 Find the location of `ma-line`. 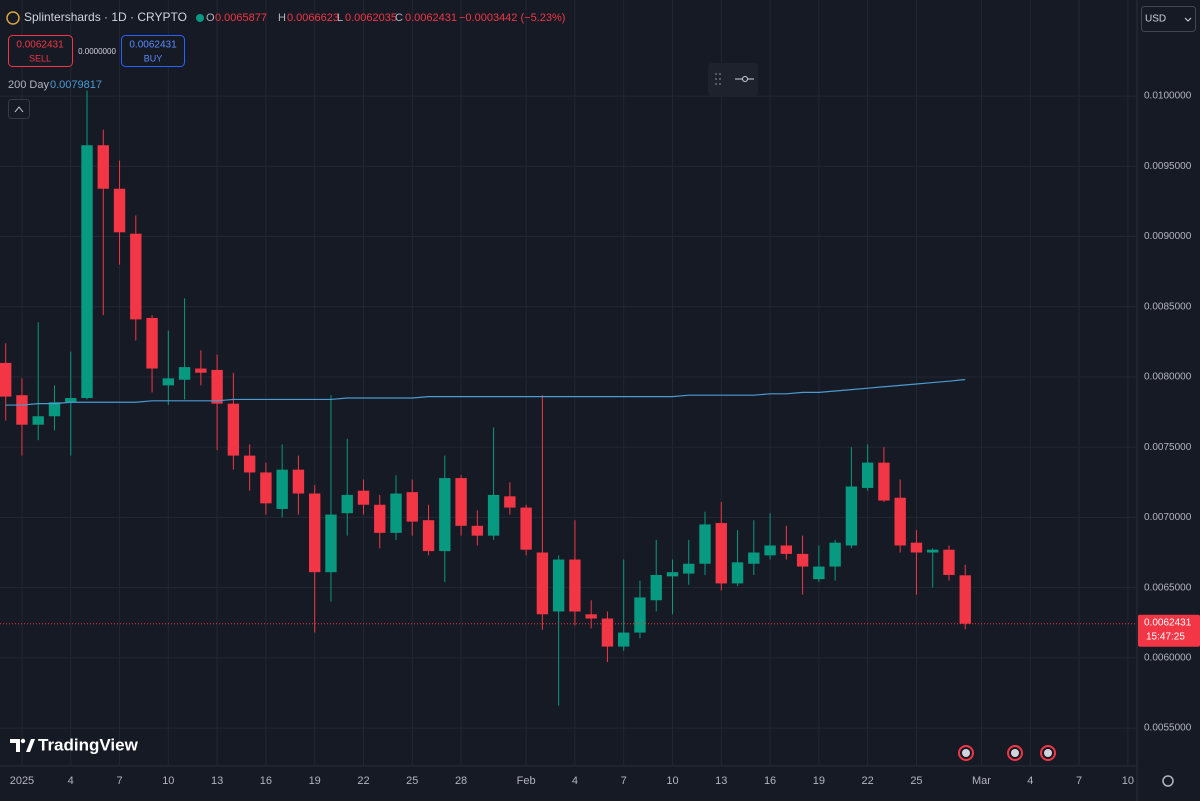

ma-line is located at coordinates (485, 392).